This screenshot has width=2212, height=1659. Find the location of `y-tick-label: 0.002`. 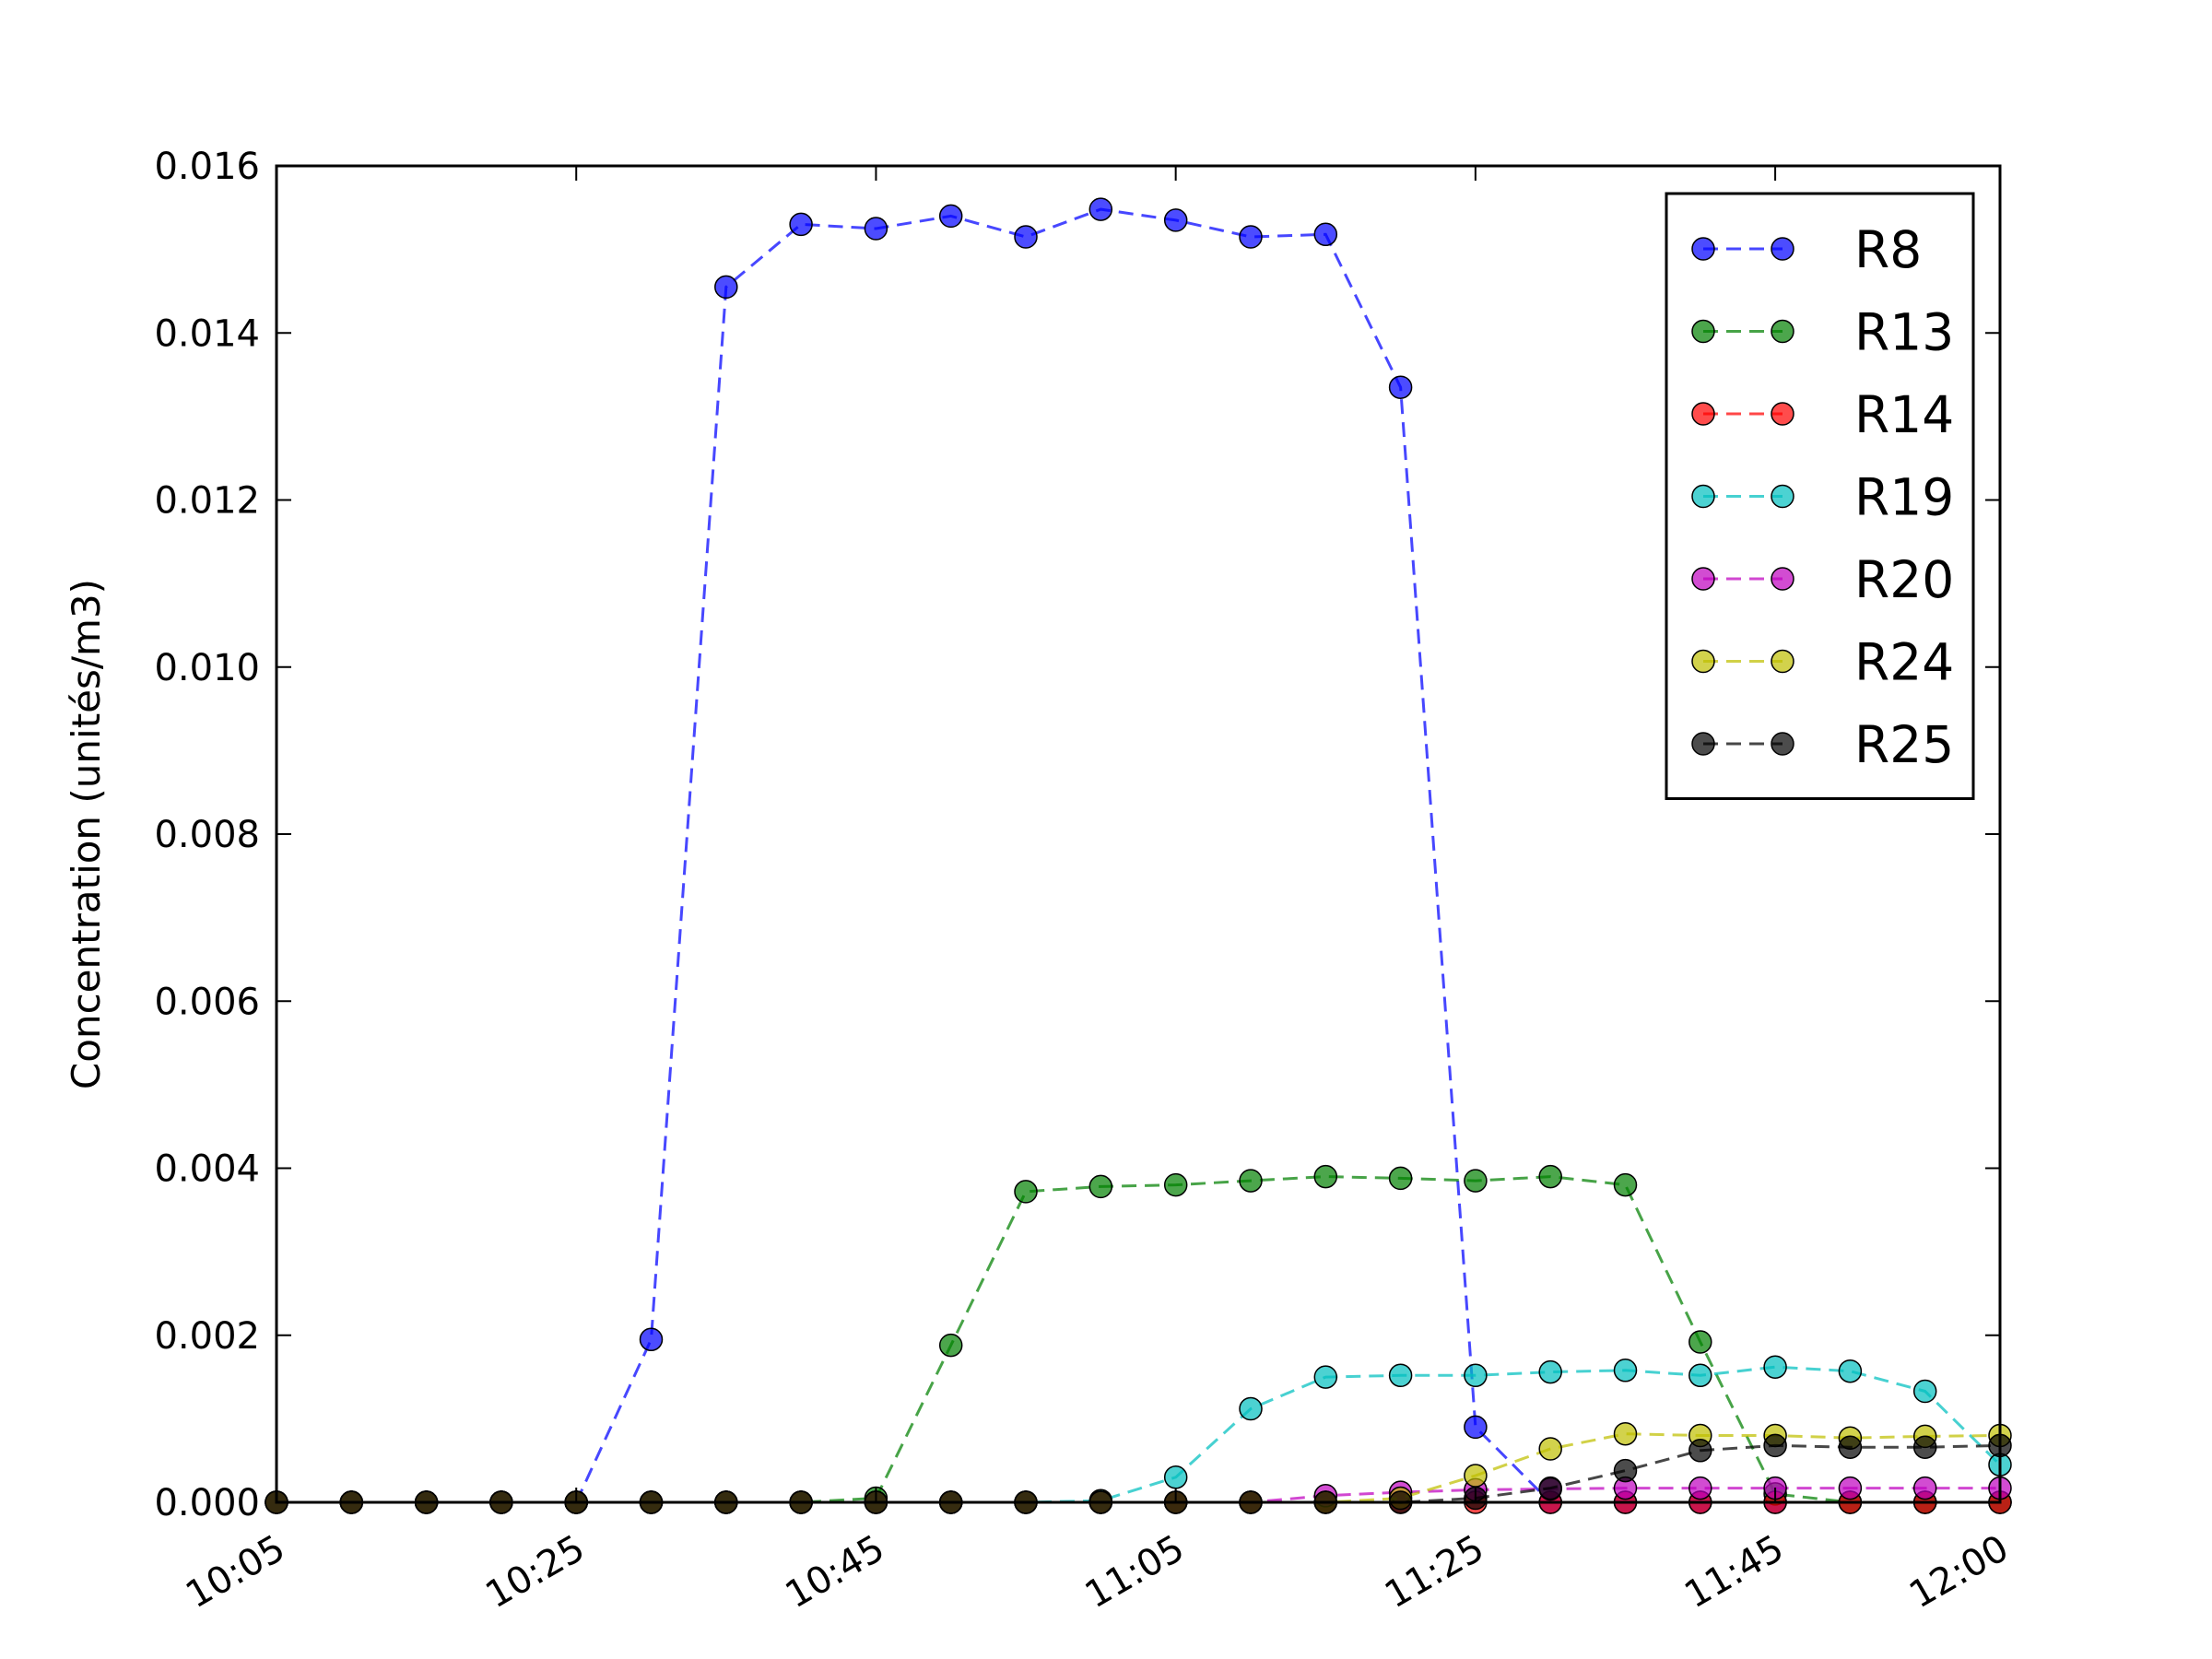

y-tick-label: 0.002 is located at coordinates (207, 1336).